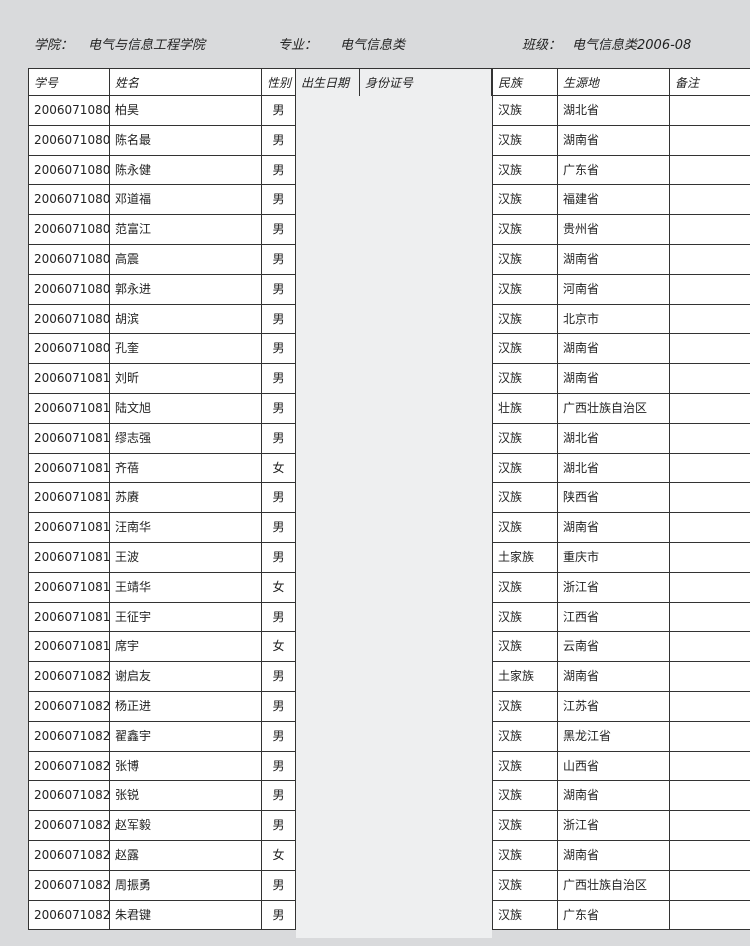 The width and height of the screenshot is (750, 946). What do you see at coordinates (69, 468) in the screenshot?
I see `table-cell: 20060710813` at bounding box center [69, 468].